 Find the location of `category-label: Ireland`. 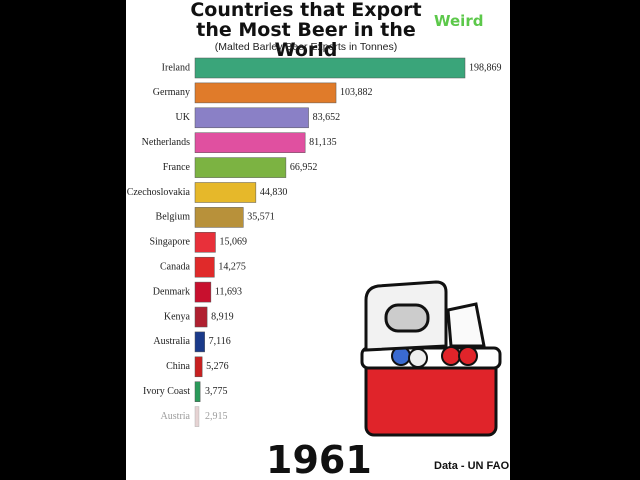

category-label: Ireland is located at coordinates (176, 67).